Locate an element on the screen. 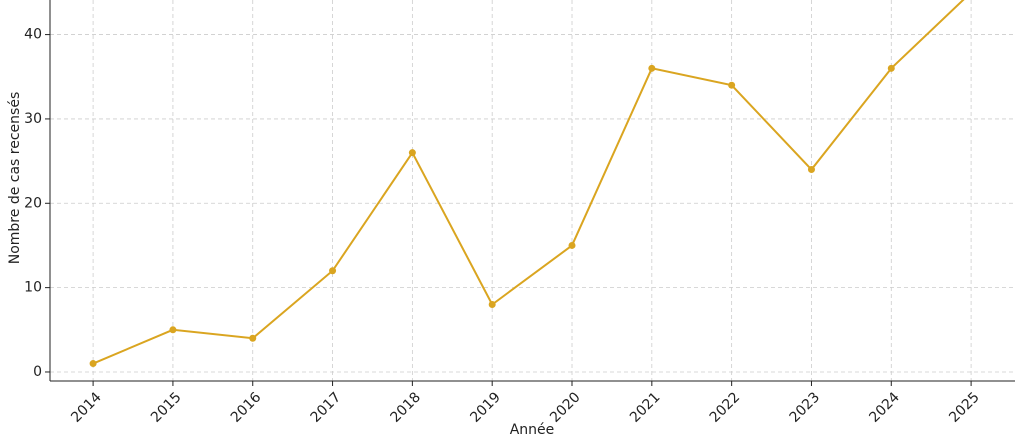  x-tick-label: 2024 is located at coordinates (884, 407).